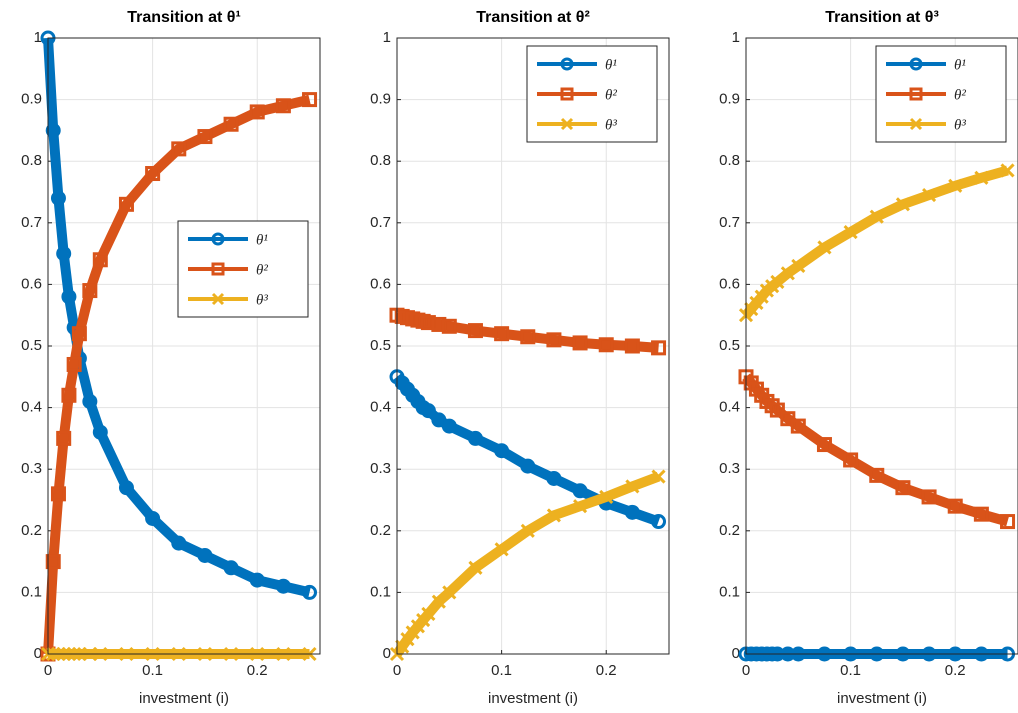 This screenshot has height=713, width=1018. I want to click on legend-label: θ², so click(611, 95).